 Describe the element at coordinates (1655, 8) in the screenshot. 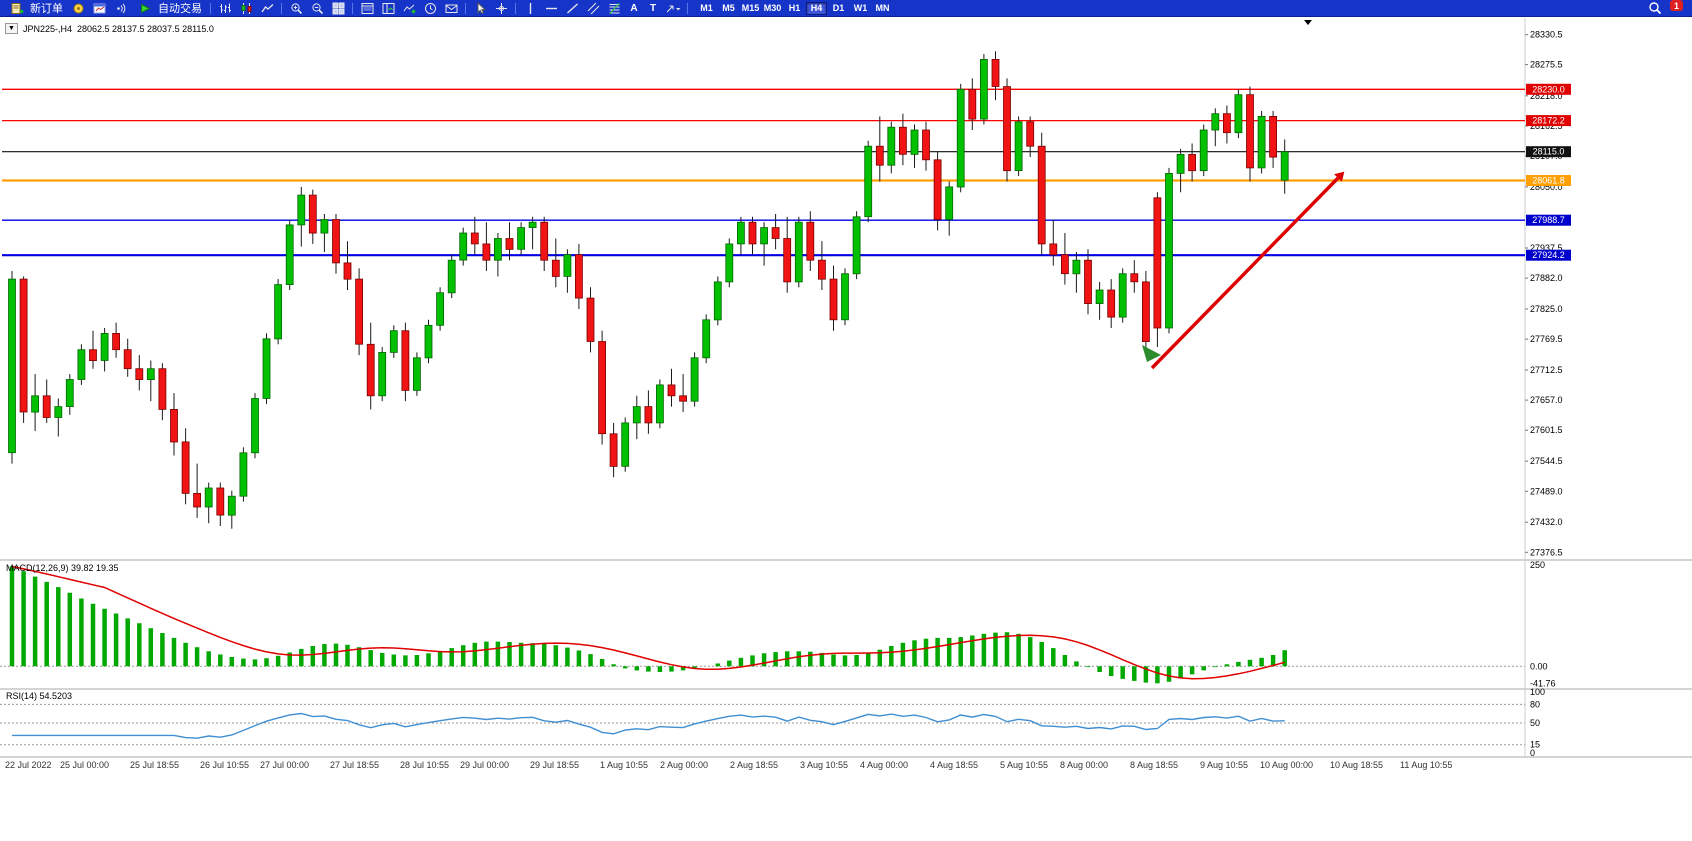

I see `search-icon` at that location.